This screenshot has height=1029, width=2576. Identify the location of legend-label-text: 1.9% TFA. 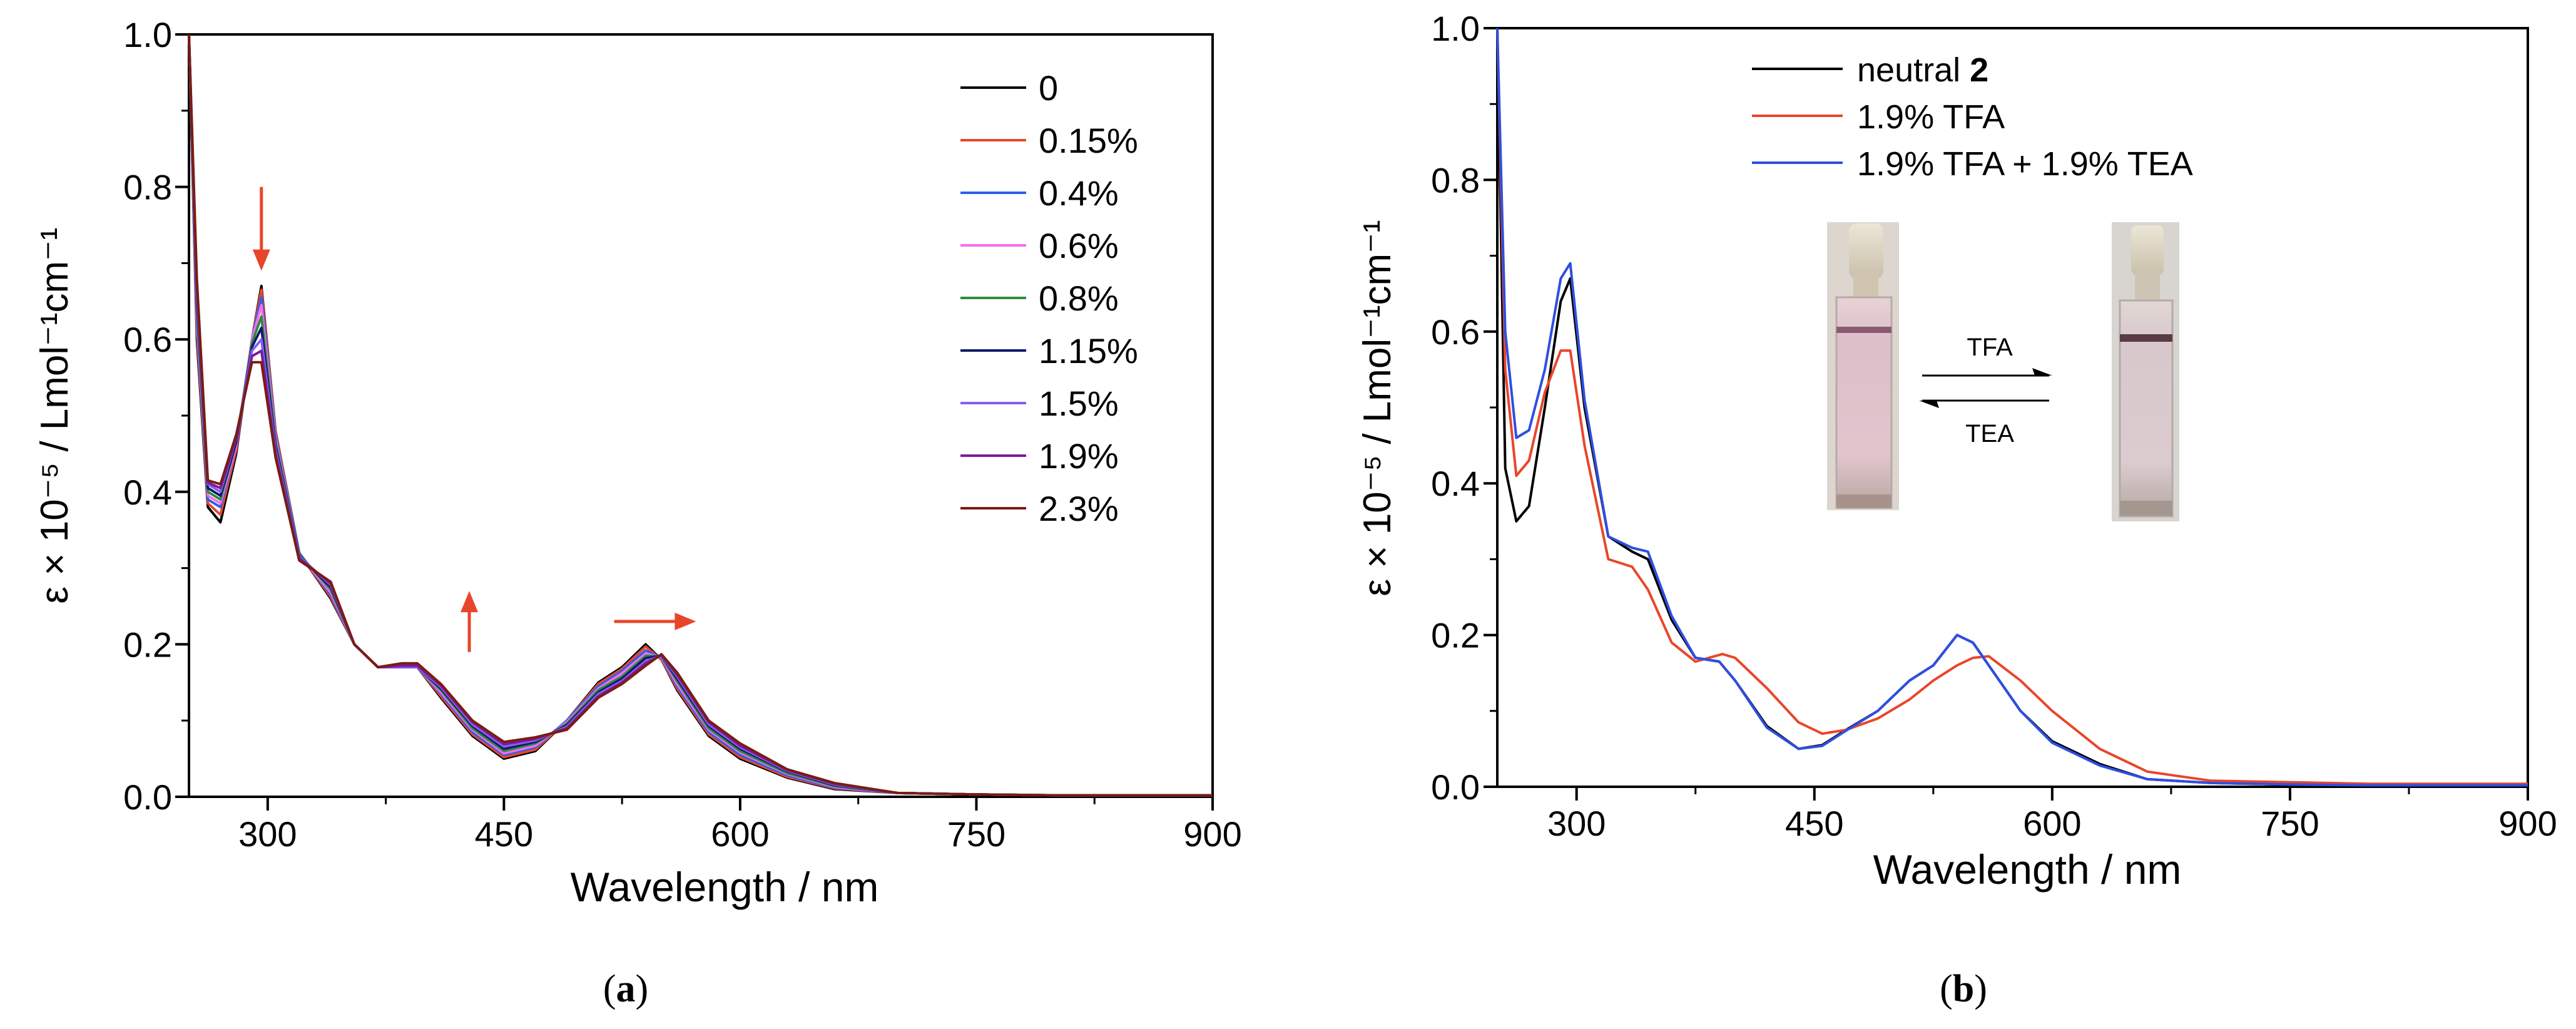
(1931, 117).